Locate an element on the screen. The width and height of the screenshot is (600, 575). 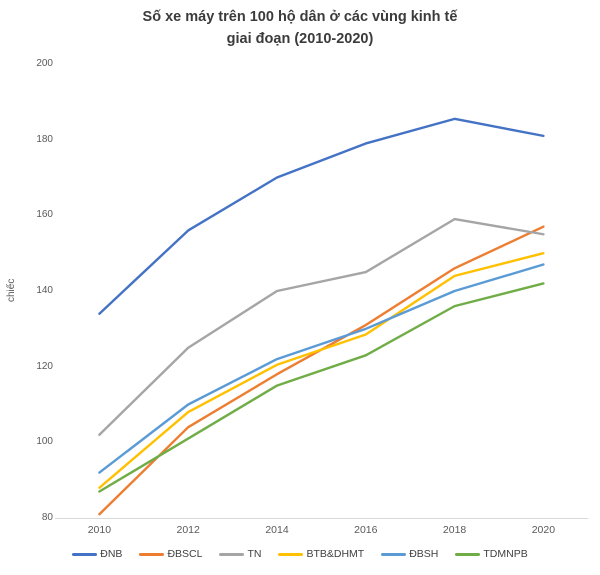
legend-item: BTB&DHMT is located at coordinates (321, 554).